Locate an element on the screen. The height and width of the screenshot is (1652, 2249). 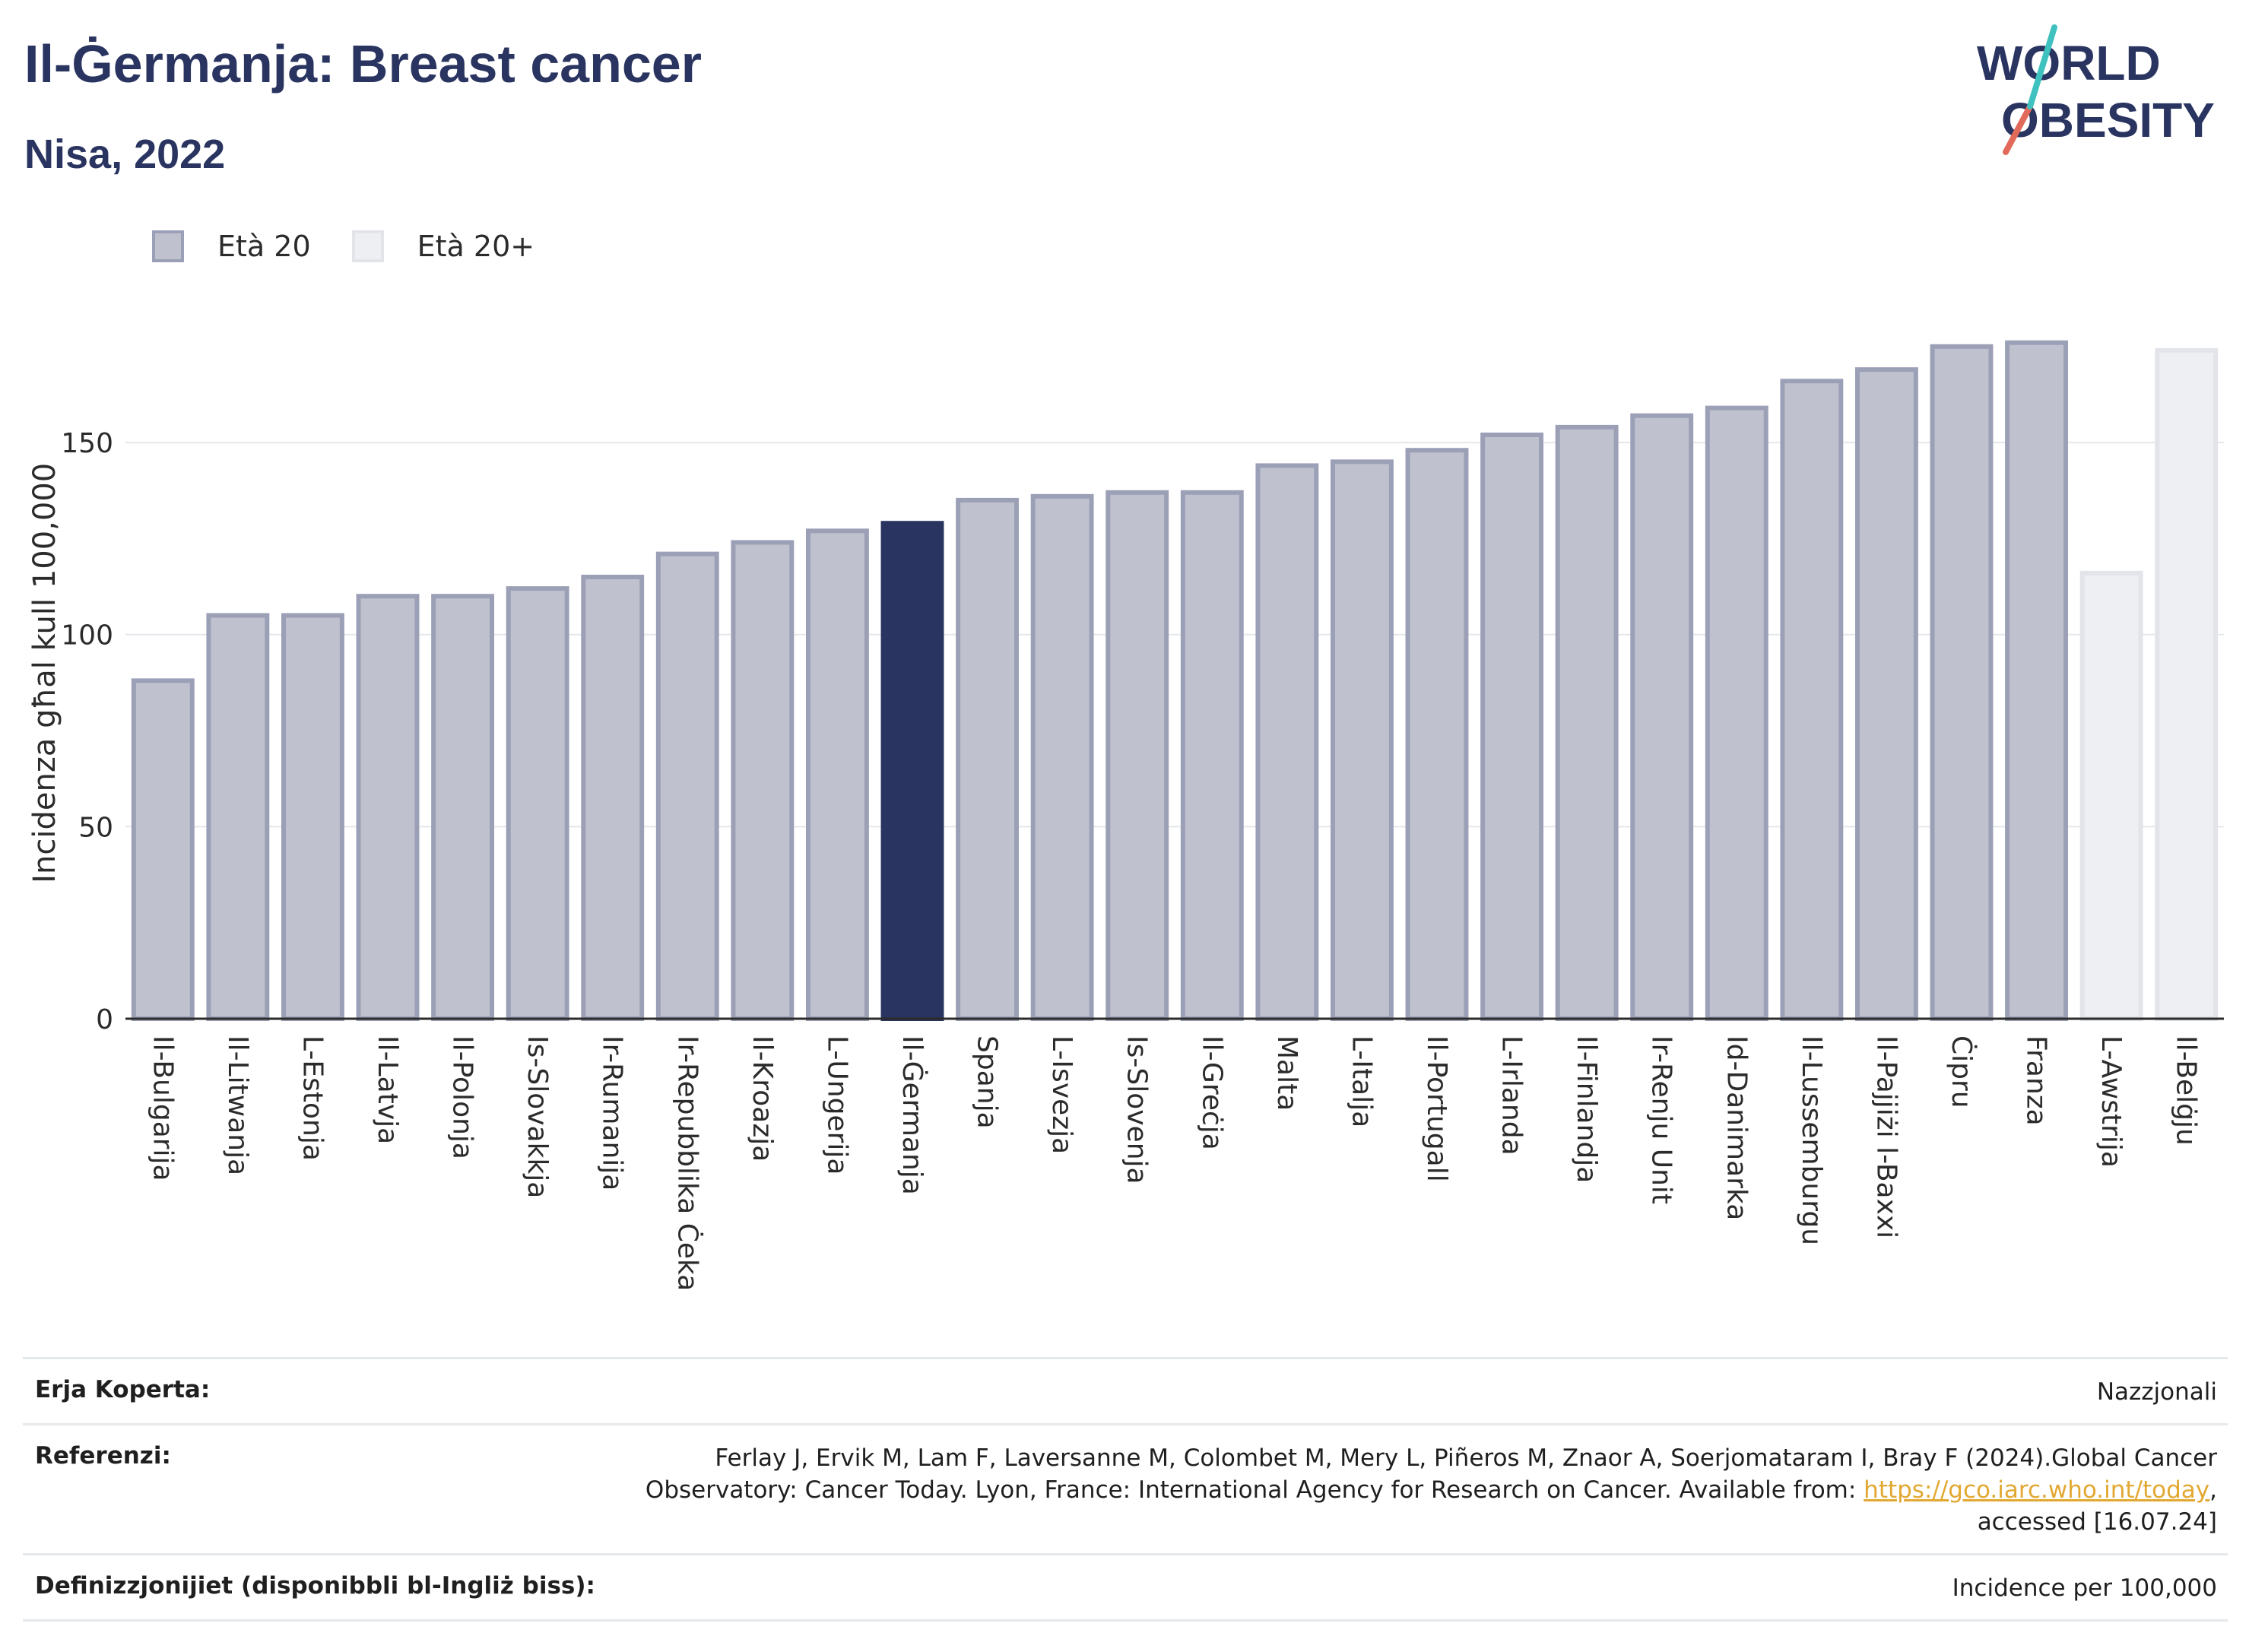
x-tick-label: Is-Slovenja is located at coordinates (1137, 1109).